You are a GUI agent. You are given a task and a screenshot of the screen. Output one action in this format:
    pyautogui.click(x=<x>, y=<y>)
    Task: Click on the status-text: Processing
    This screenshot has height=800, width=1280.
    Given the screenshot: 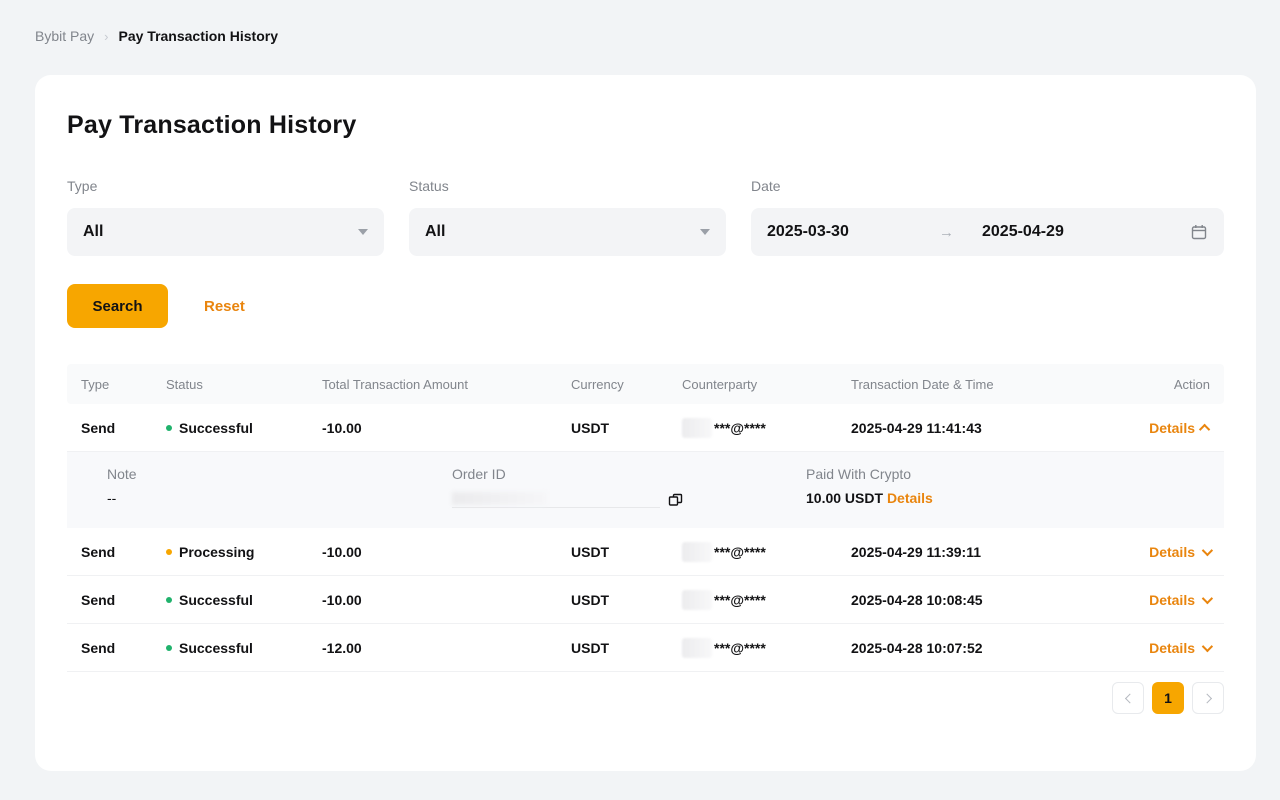 What is the action you would take?
    pyautogui.click(x=217, y=551)
    